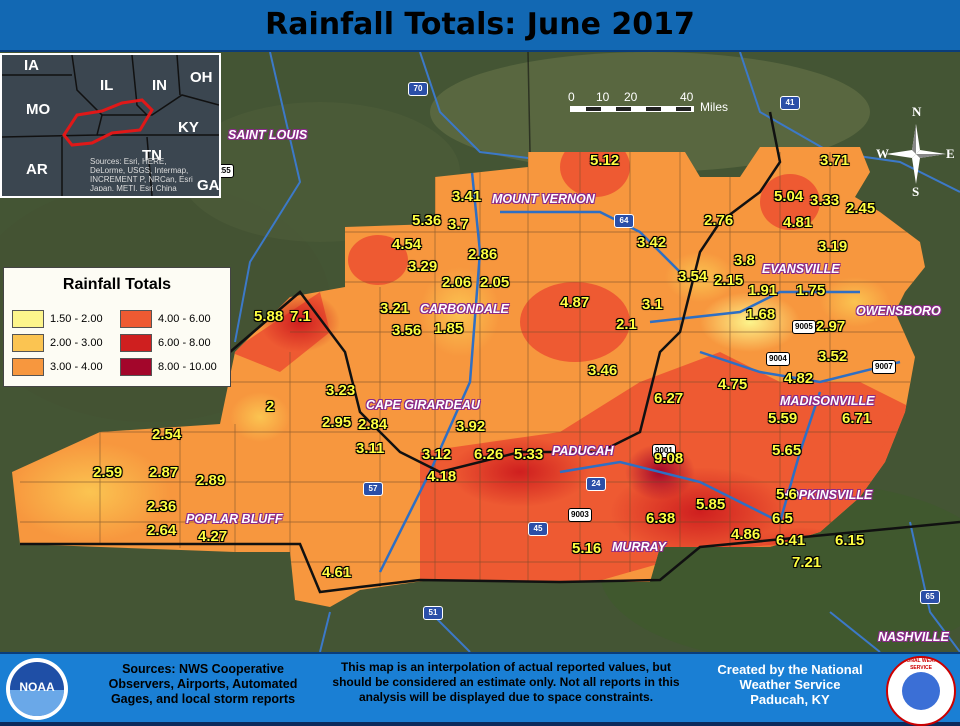 This screenshot has height=726, width=960. Describe the element at coordinates (763, 290) in the screenshot. I see `rainfall-value: 1.91` at that location.